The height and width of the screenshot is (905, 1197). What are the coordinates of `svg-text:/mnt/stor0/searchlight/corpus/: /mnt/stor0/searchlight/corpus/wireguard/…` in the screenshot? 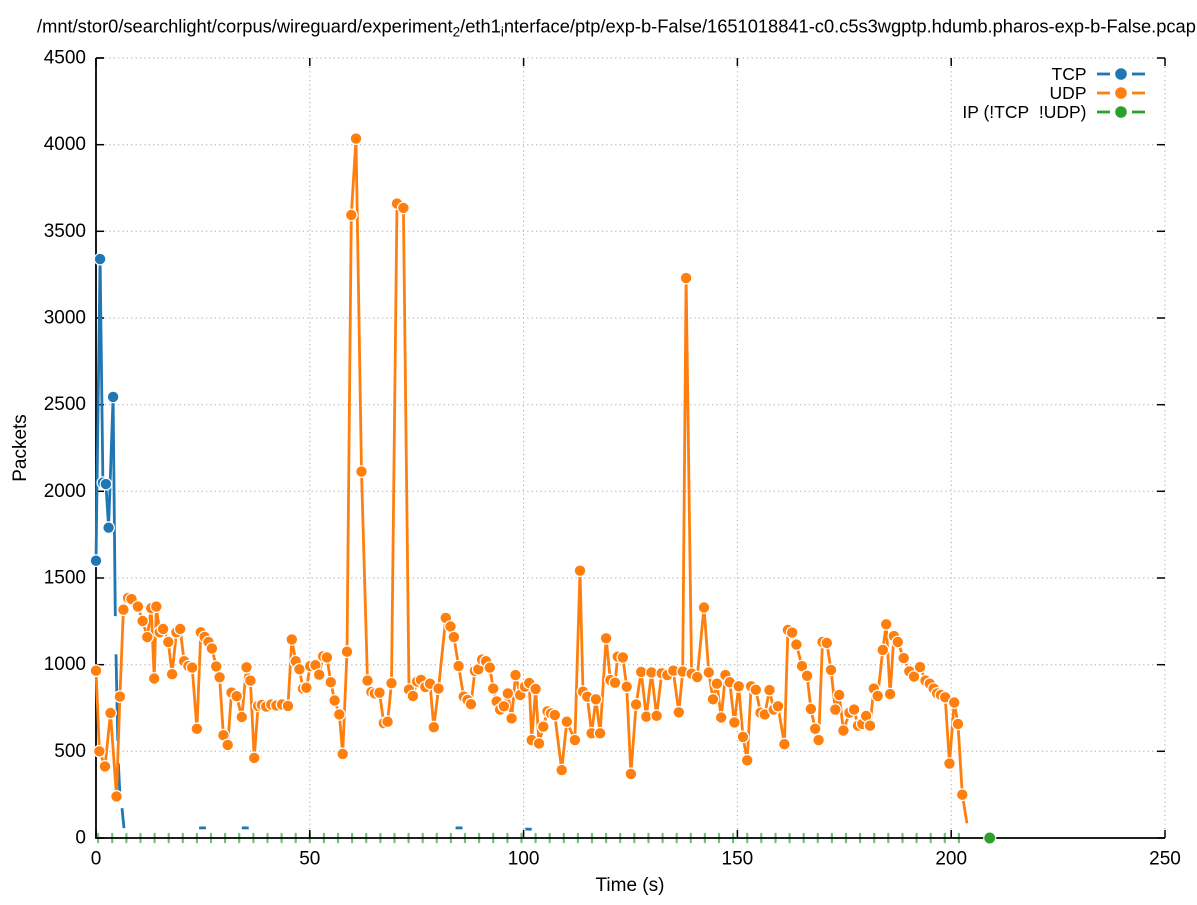 It's located at (617, 28).